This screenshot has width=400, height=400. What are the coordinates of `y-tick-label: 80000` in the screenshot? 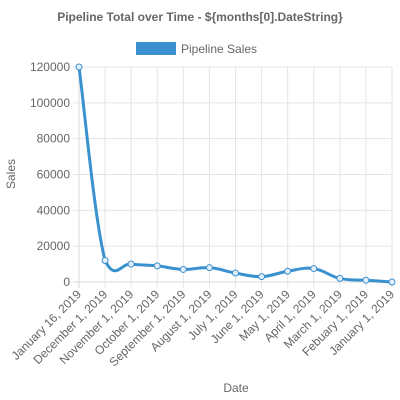 It's located at (54, 139).